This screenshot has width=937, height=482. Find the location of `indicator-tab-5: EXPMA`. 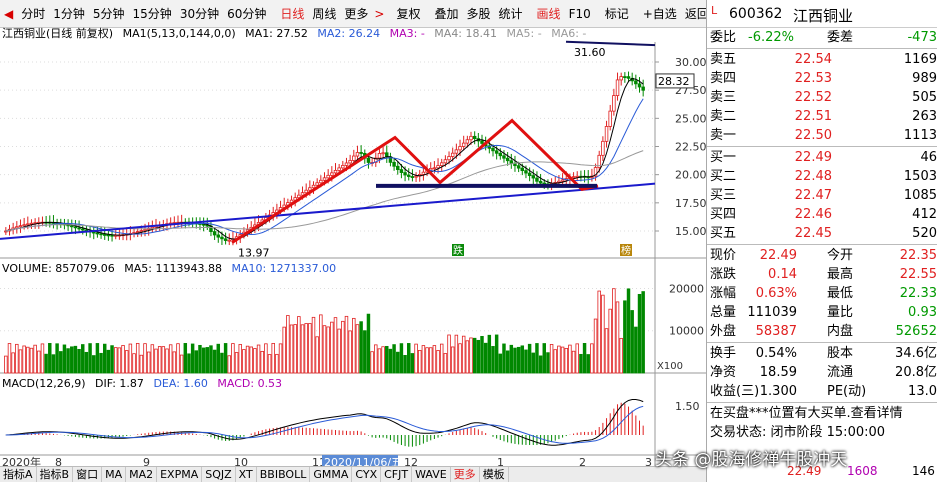

indicator-tab-5: EXPMA is located at coordinates (180, 474).